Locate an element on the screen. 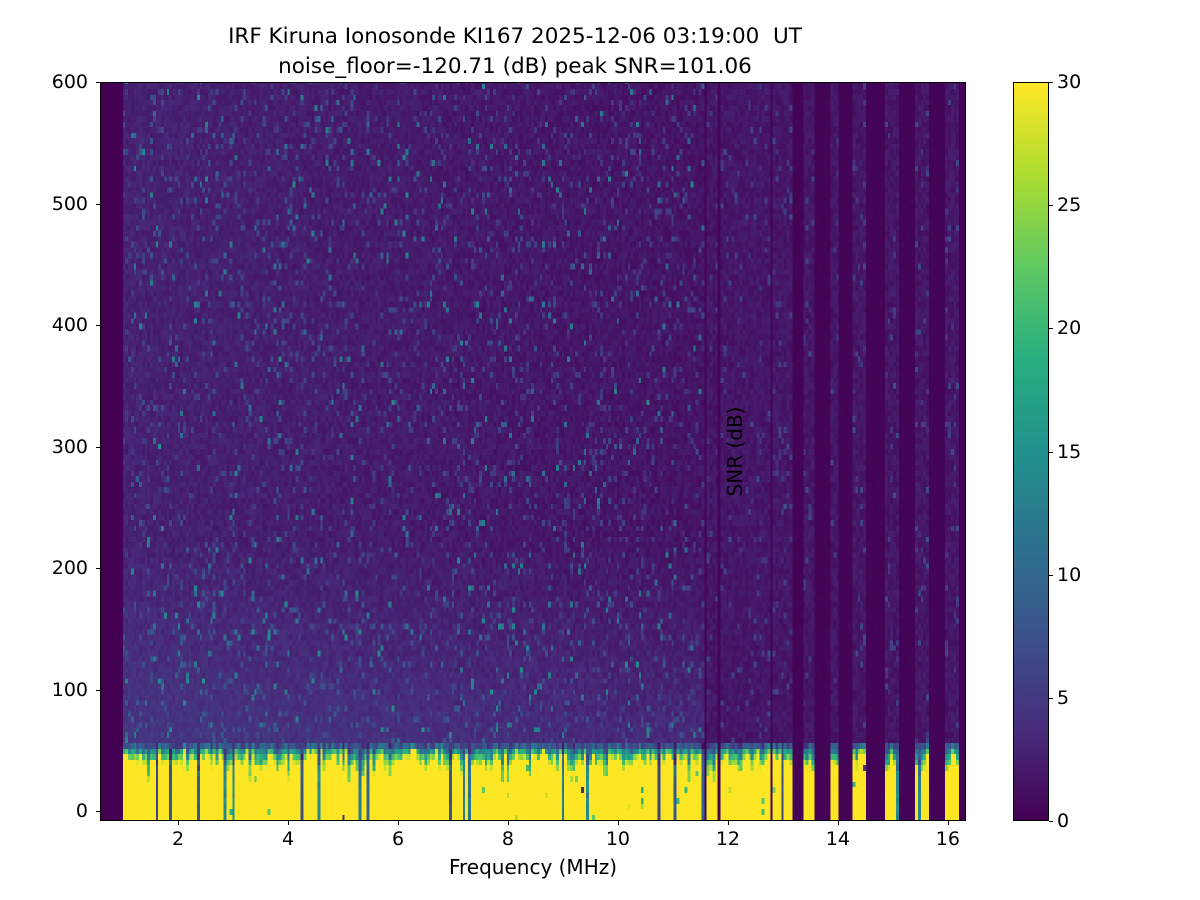 The image size is (1200, 900). y-tick-label: 200 is located at coordinates (69, 568).